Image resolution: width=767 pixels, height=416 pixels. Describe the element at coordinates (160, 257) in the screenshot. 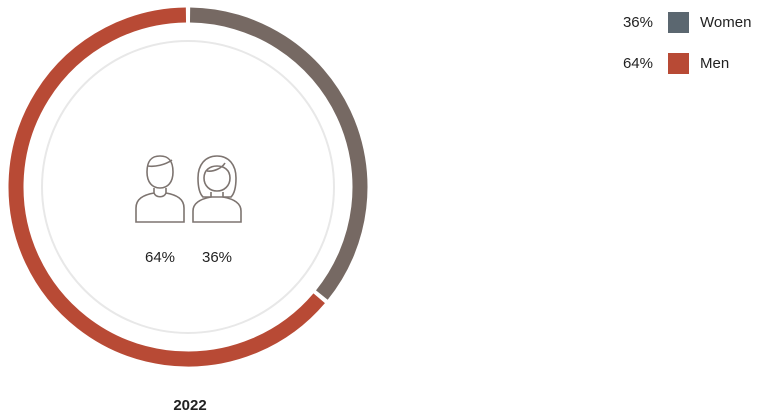

I see `center-label: 64%` at that location.